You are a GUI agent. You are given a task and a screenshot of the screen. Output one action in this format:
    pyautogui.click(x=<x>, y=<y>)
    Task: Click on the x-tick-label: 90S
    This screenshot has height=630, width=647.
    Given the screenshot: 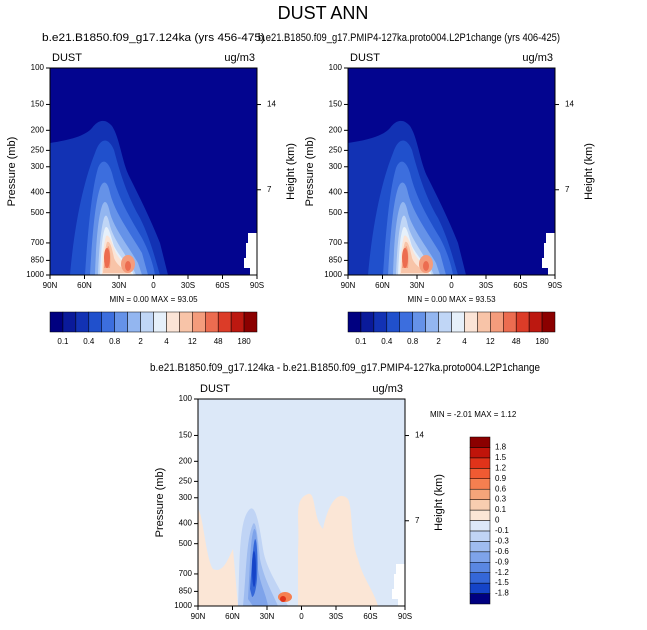 What is the action you would take?
    pyautogui.click(x=405, y=616)
    